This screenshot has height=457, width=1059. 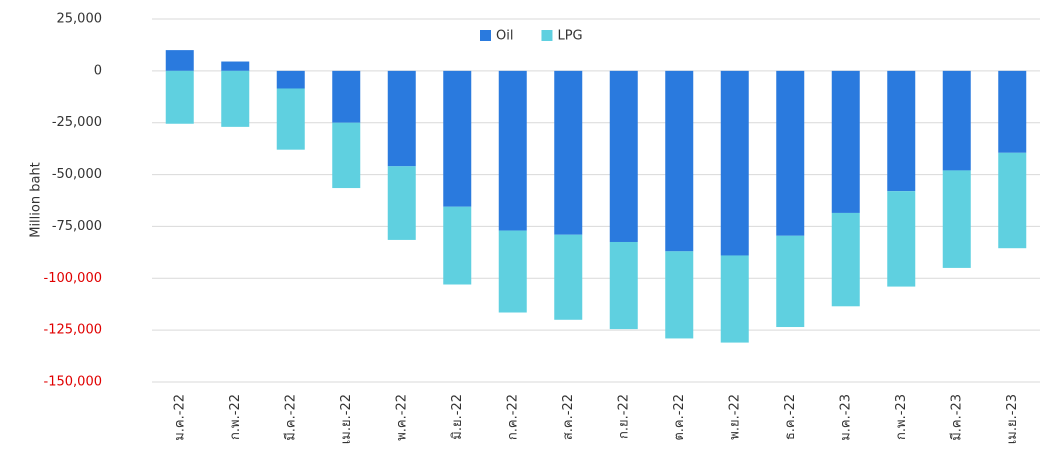 What do you see at coordinates (77, 174) in the screenshot?
I see `y-tick-label: -50,000` at bounding box center [77, 174].